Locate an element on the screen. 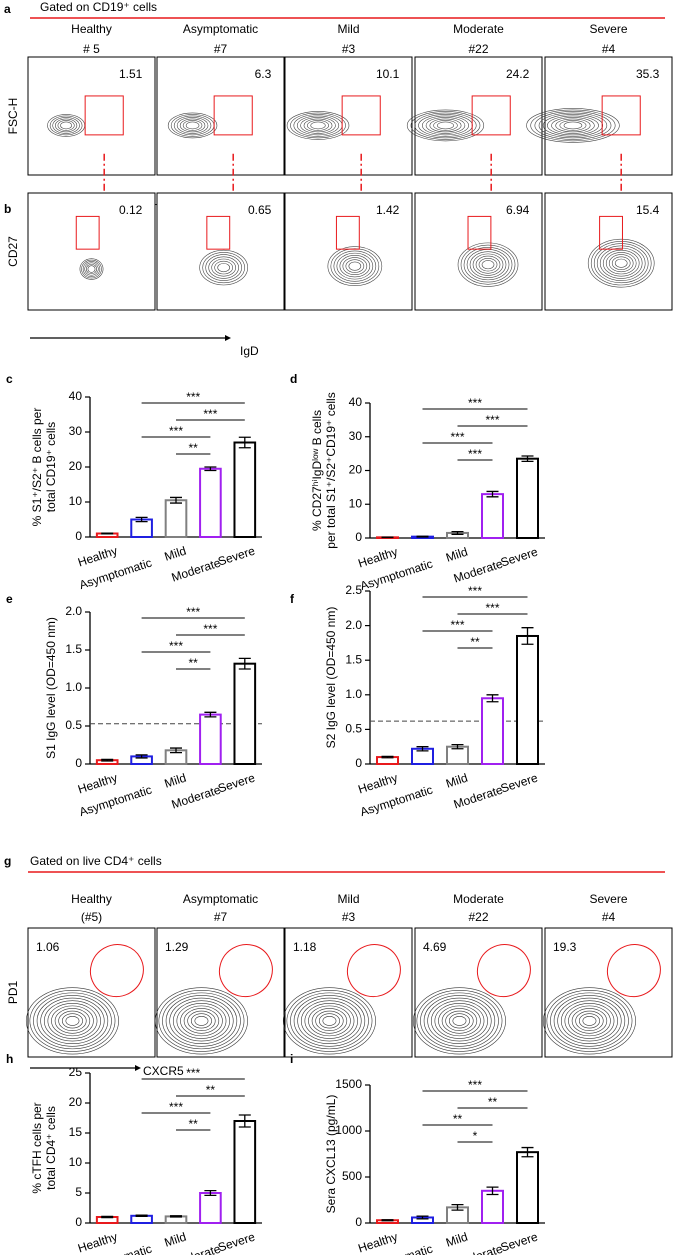  gate-percent: 24.2 is located at coordinates (518, 74).